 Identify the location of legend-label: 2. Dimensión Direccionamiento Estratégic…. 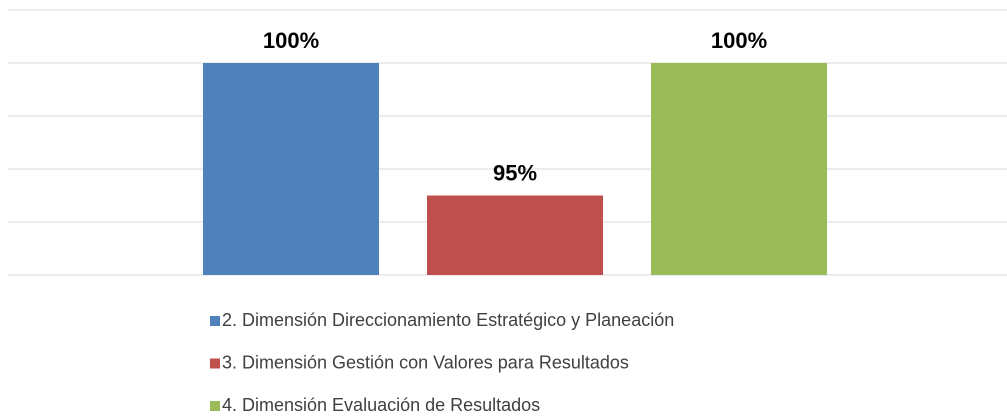
(448, 320).